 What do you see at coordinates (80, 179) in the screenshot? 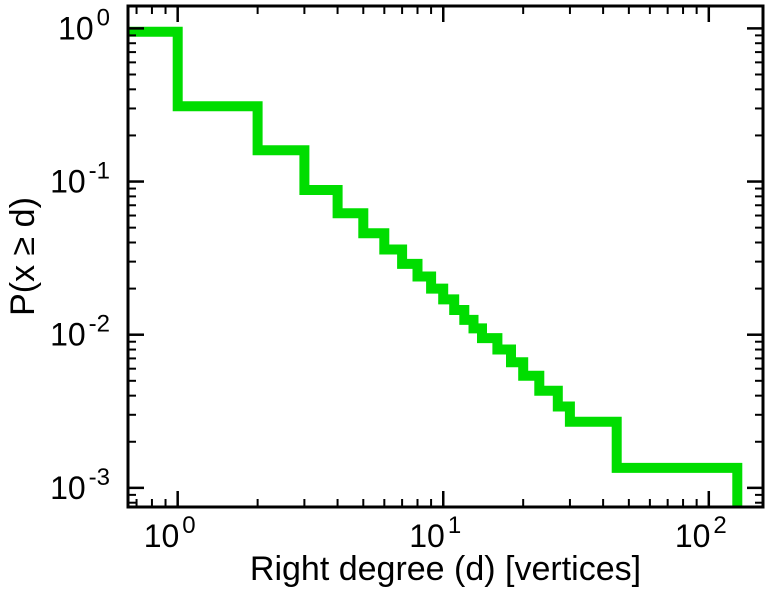
I see `y-tick-label-1e-1: 10 -1` at bounding box center [80, 179].